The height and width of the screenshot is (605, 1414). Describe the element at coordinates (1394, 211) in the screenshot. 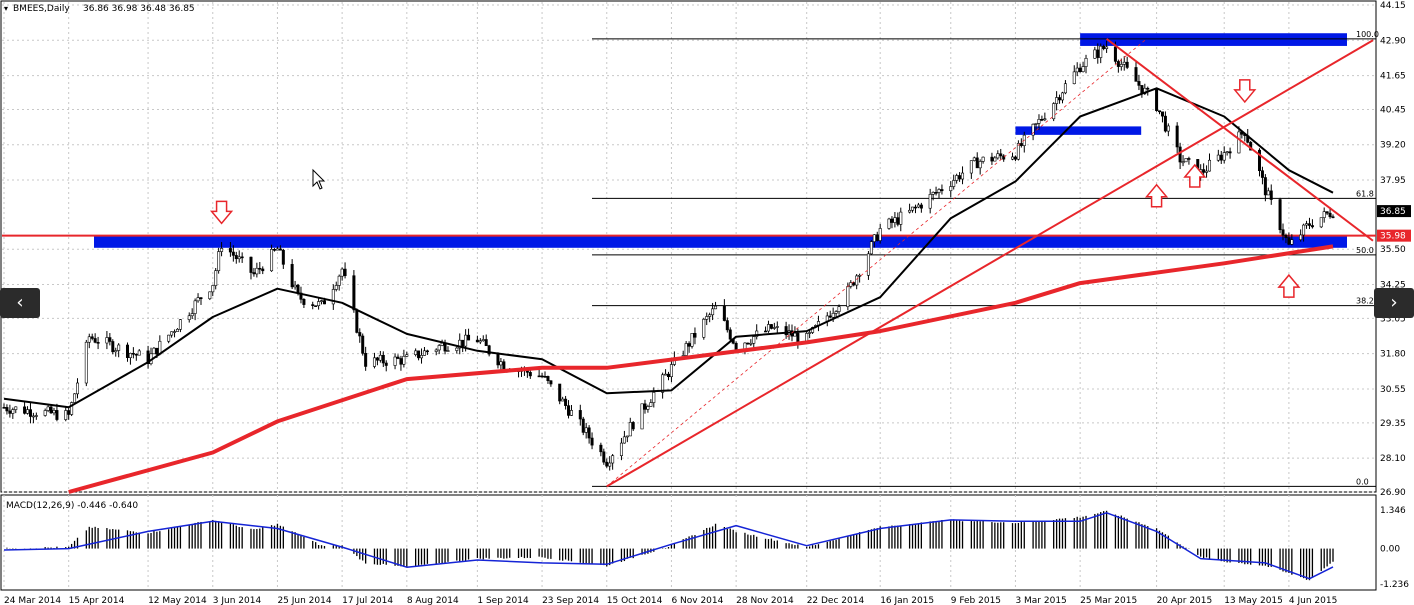

I see `current-price-box` at that location.